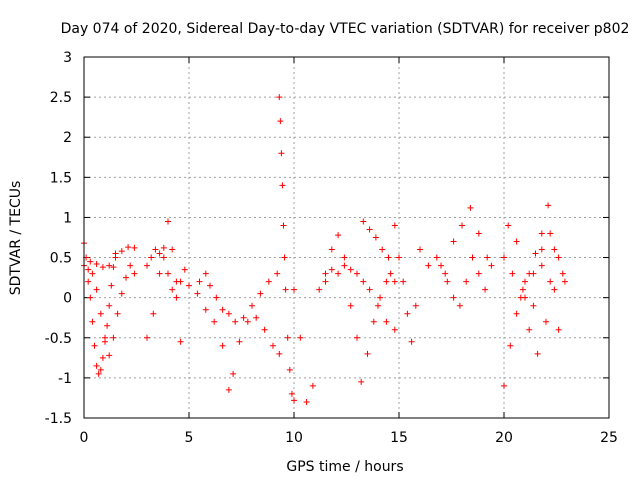 The image size is (640, 480). What do you see at coordinates (61, 178) in the screenshot?
I see `y-tick-label: 1.5` at bounding box center [61, 178].